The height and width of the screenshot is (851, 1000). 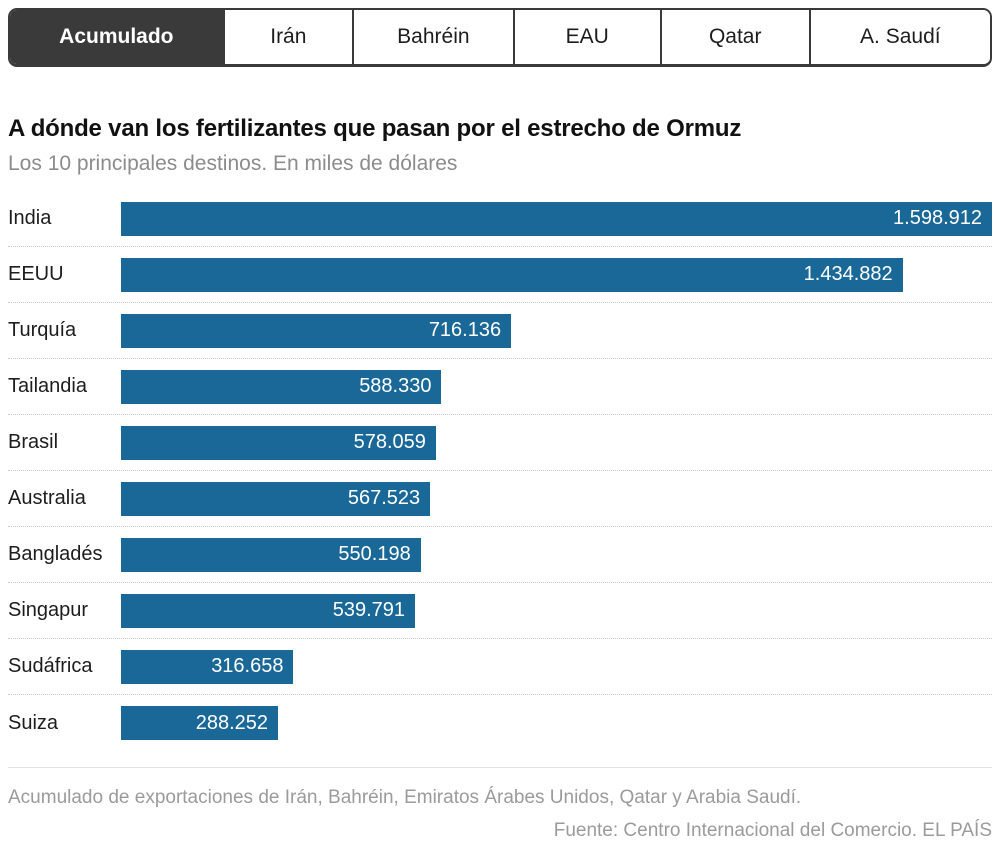 What do you see at coordinates (47, 386) in the screenshot?
I see `bar-label: Tailandia` at bounding box center [47, 386].